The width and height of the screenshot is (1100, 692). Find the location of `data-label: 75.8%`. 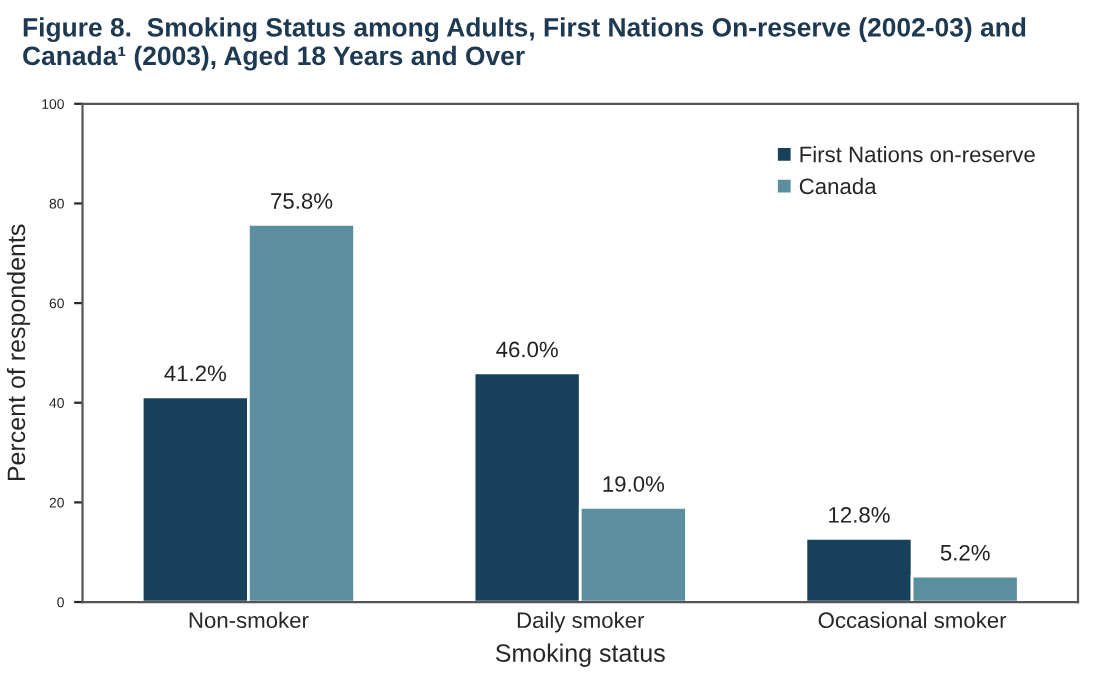

data-label: 75.8% is located at coordinates (302, 201).